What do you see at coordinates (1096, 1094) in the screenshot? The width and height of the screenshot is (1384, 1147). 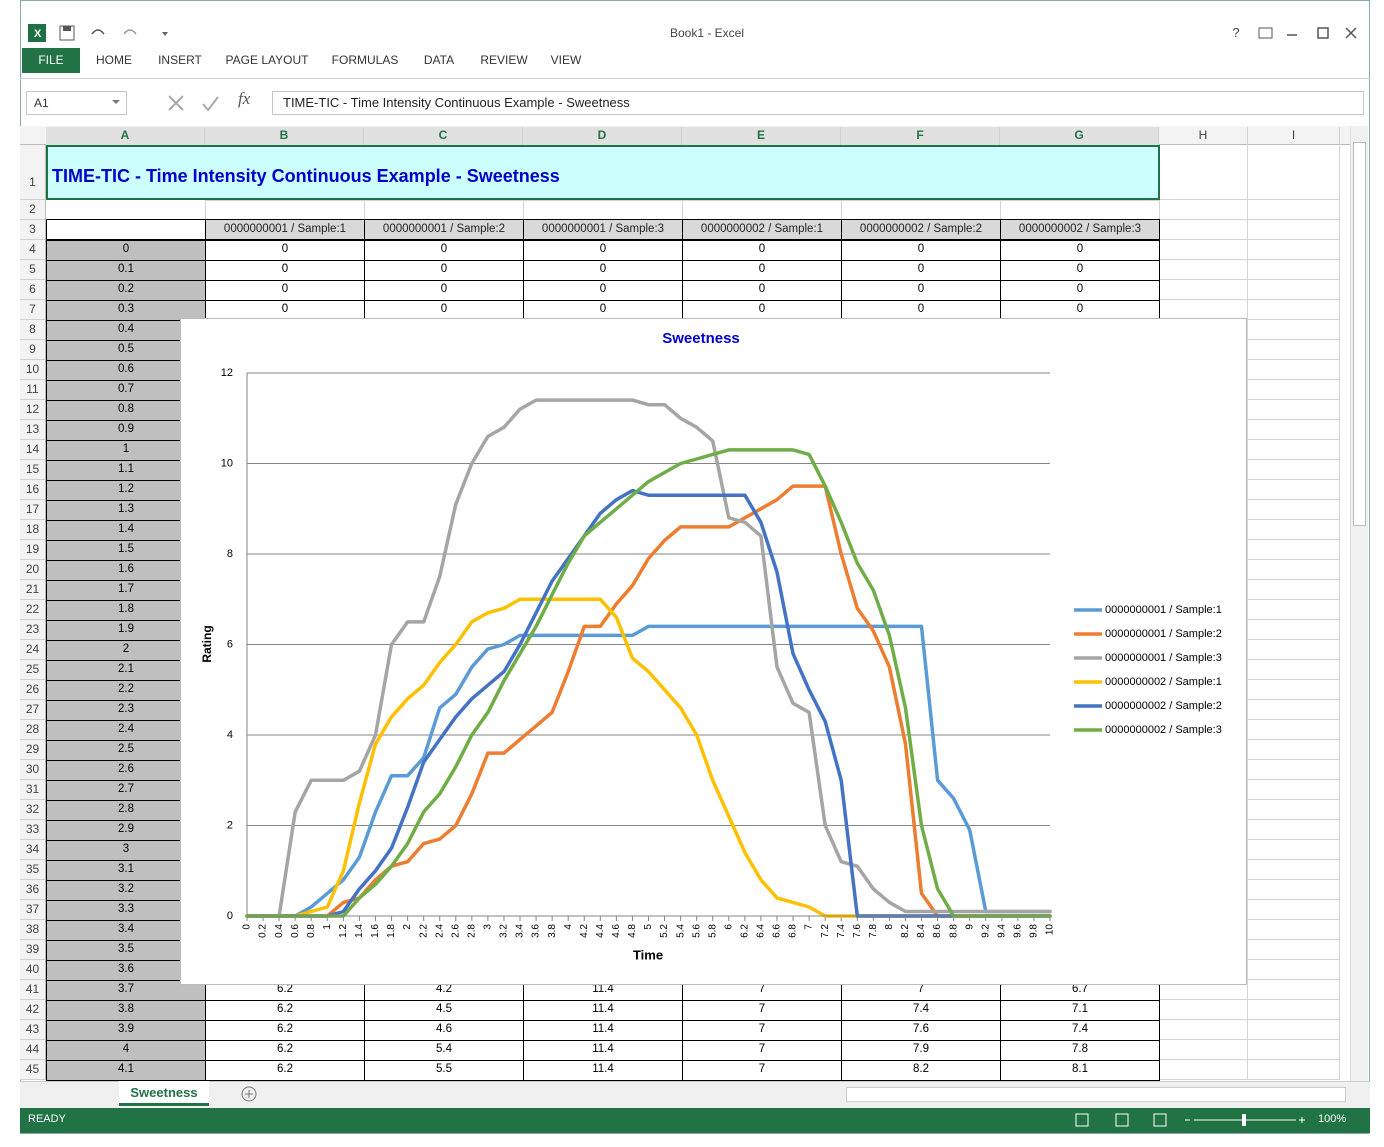 I see `horizontal-scrollbar` at bounding box center [1096, 1094].